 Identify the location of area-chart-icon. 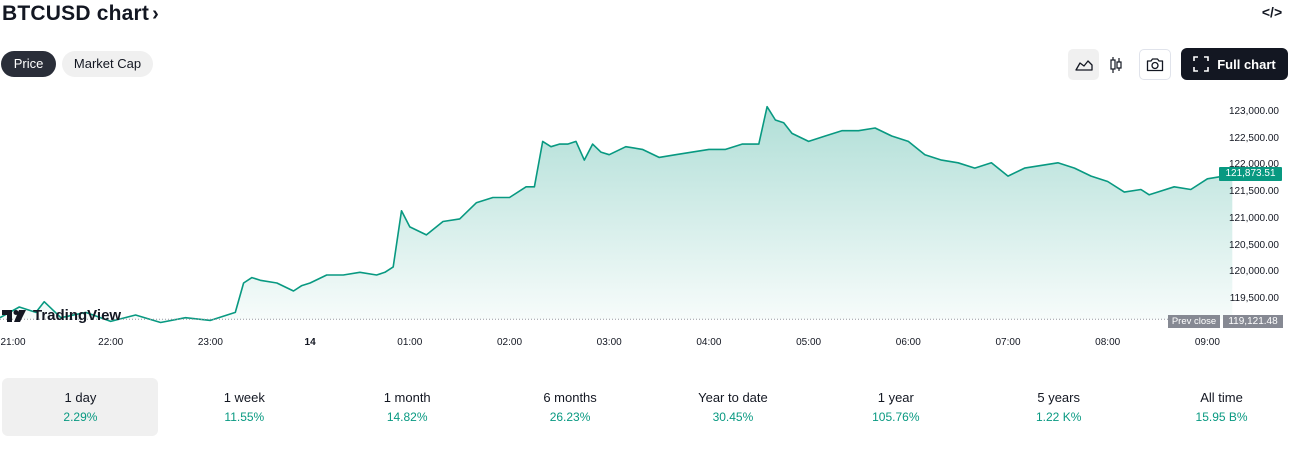
(1083, 65).